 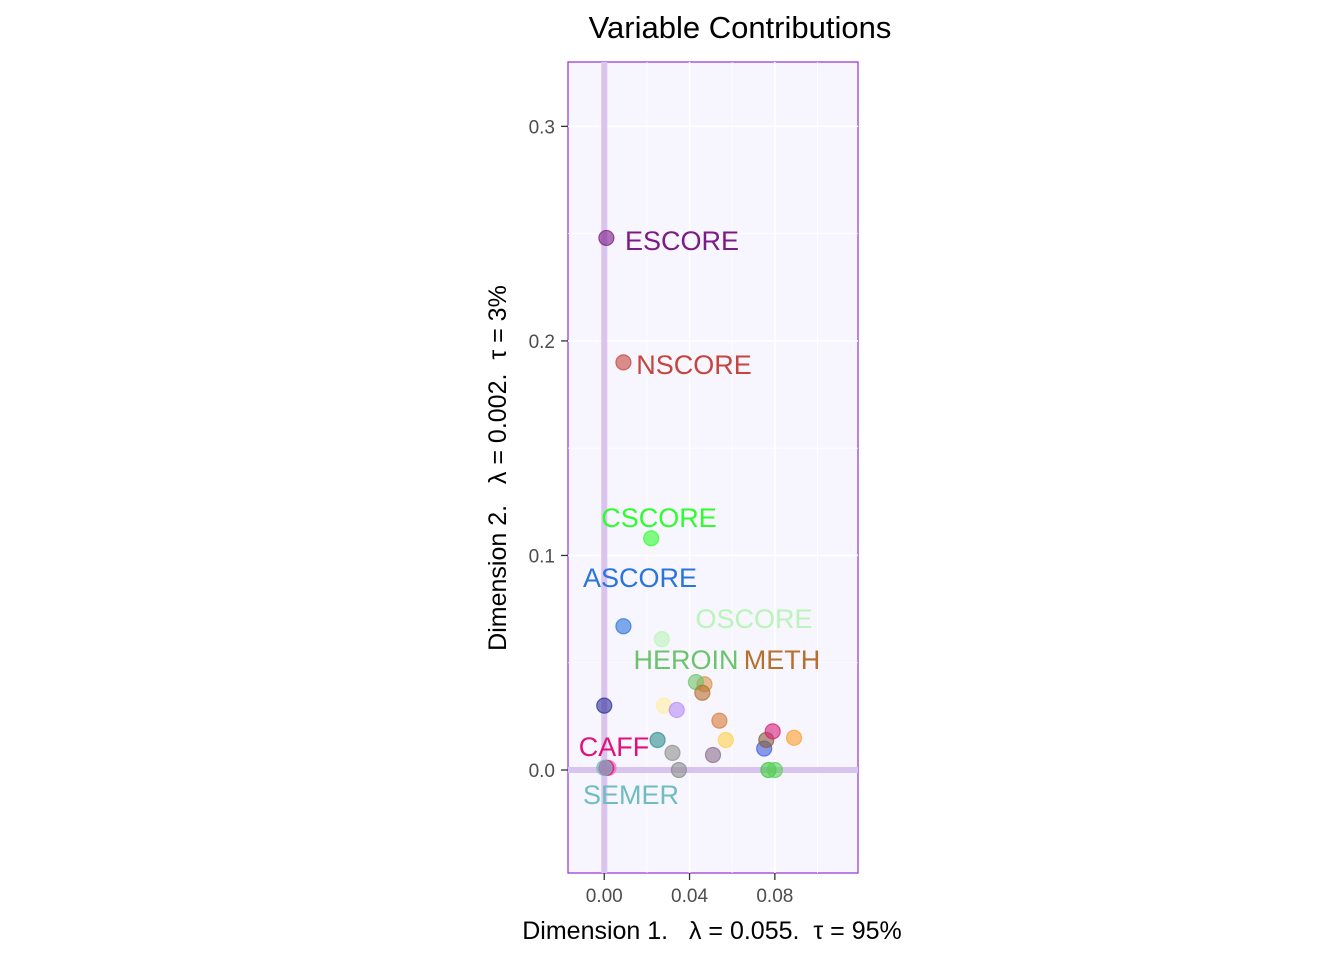 I want to click on x-tick-label: 0.04, so click(x=689, y=896).